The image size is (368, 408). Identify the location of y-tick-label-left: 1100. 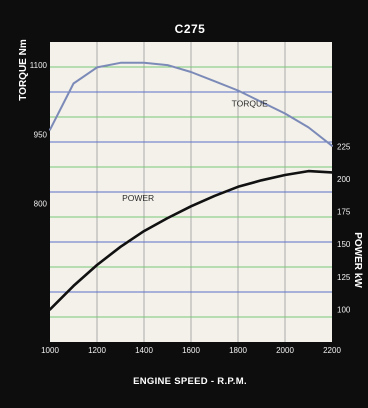
(39, 65).